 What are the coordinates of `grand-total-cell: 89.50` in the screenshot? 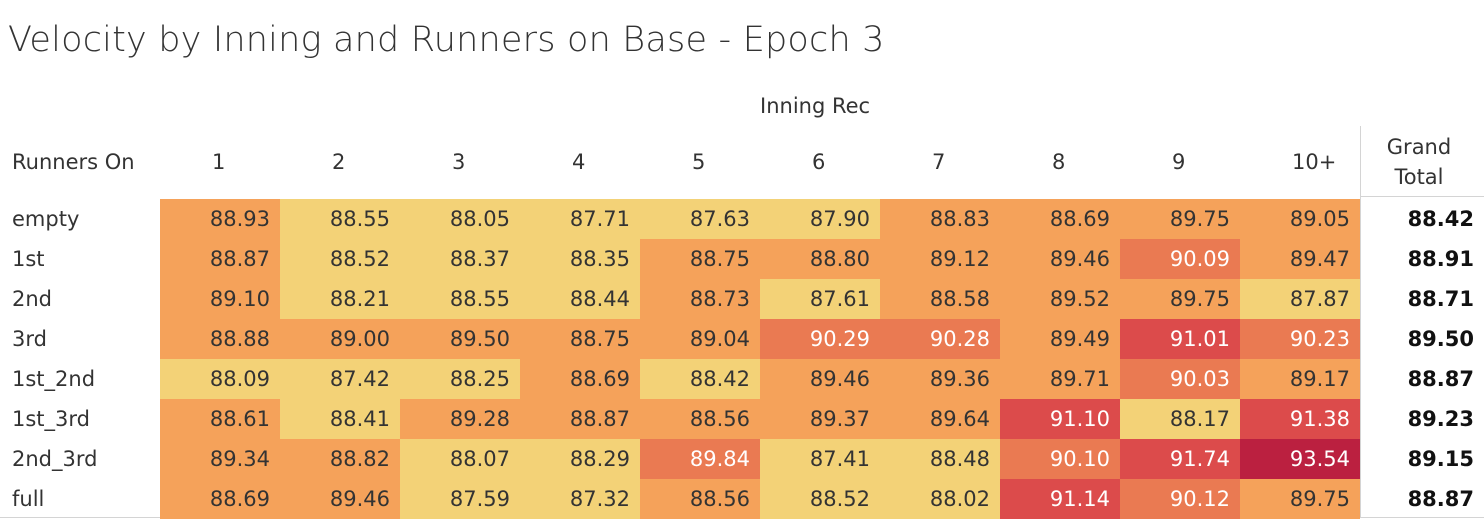 It's located at (1440, 339).